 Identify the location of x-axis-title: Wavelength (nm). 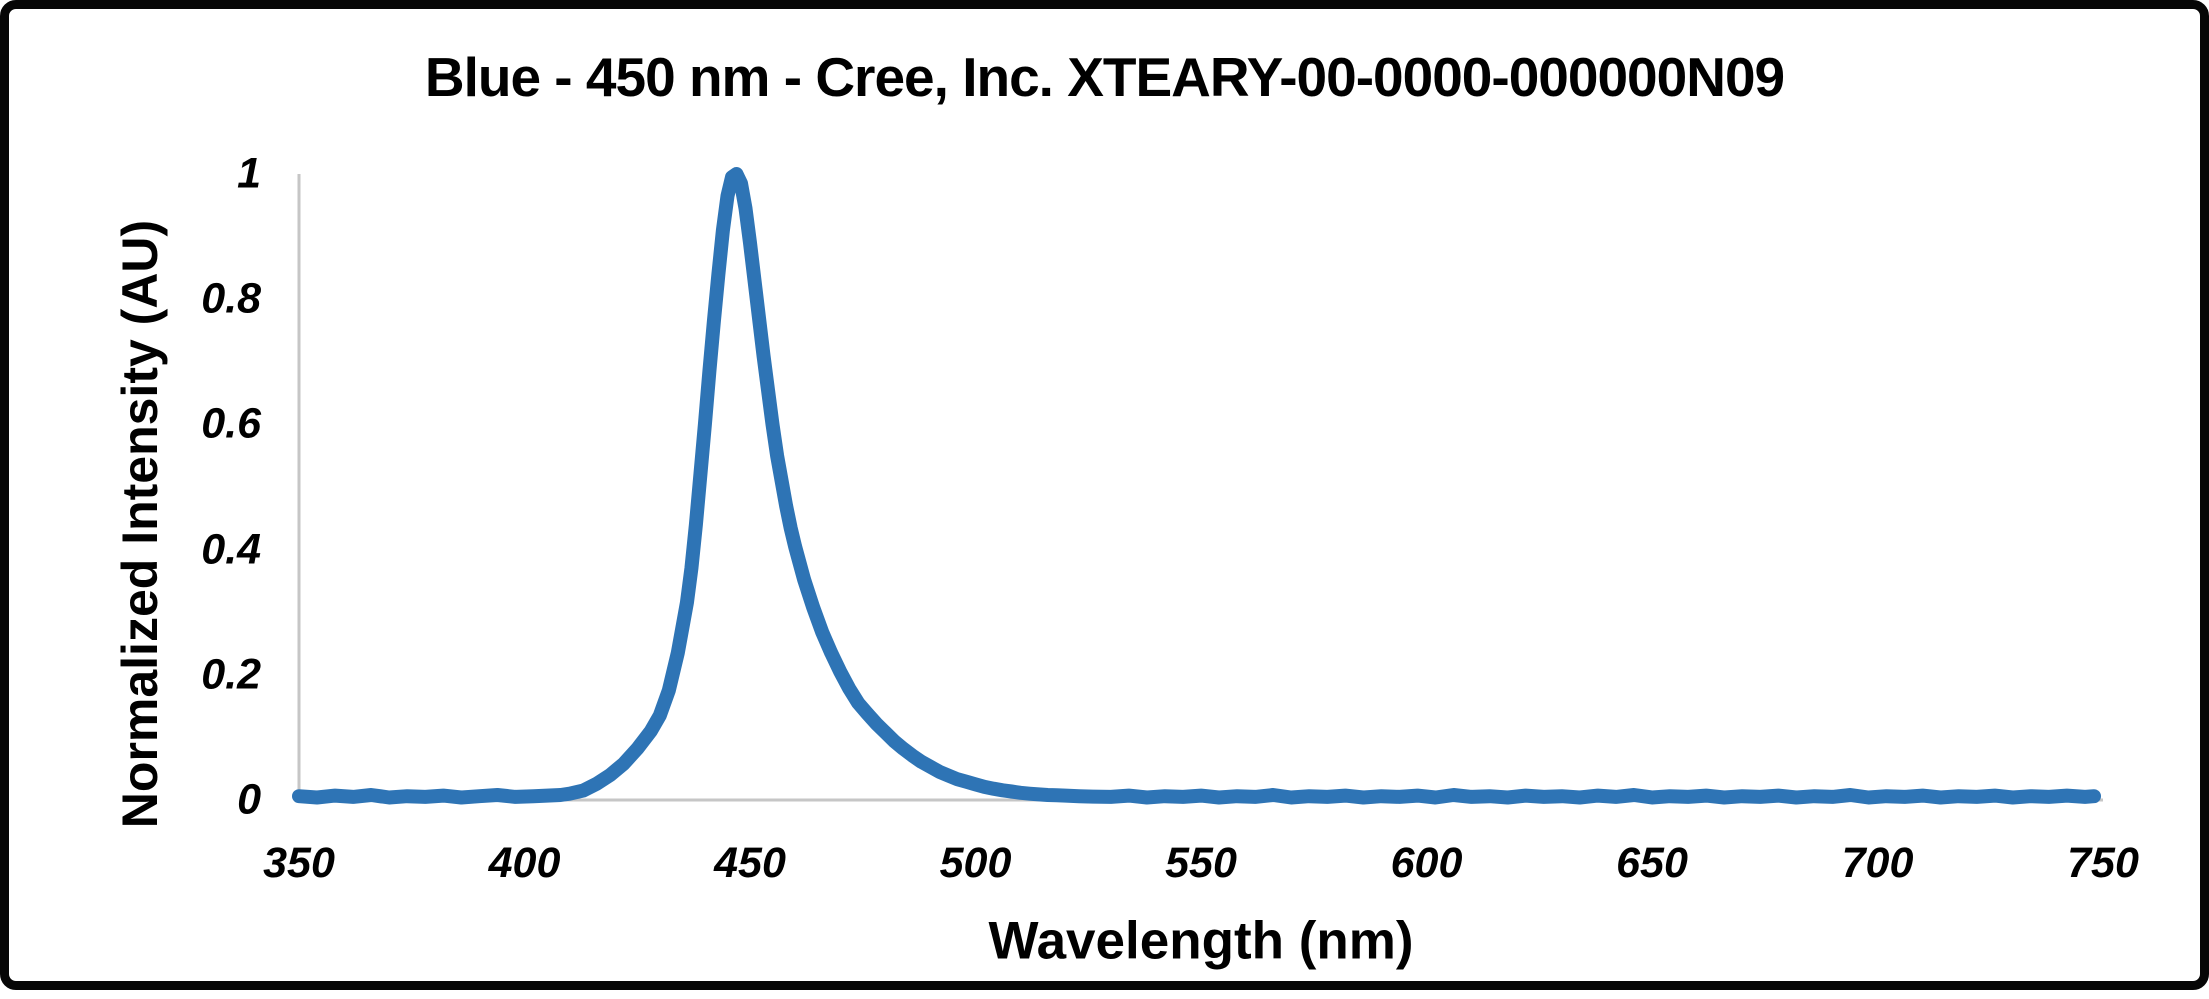
(1201, 941).